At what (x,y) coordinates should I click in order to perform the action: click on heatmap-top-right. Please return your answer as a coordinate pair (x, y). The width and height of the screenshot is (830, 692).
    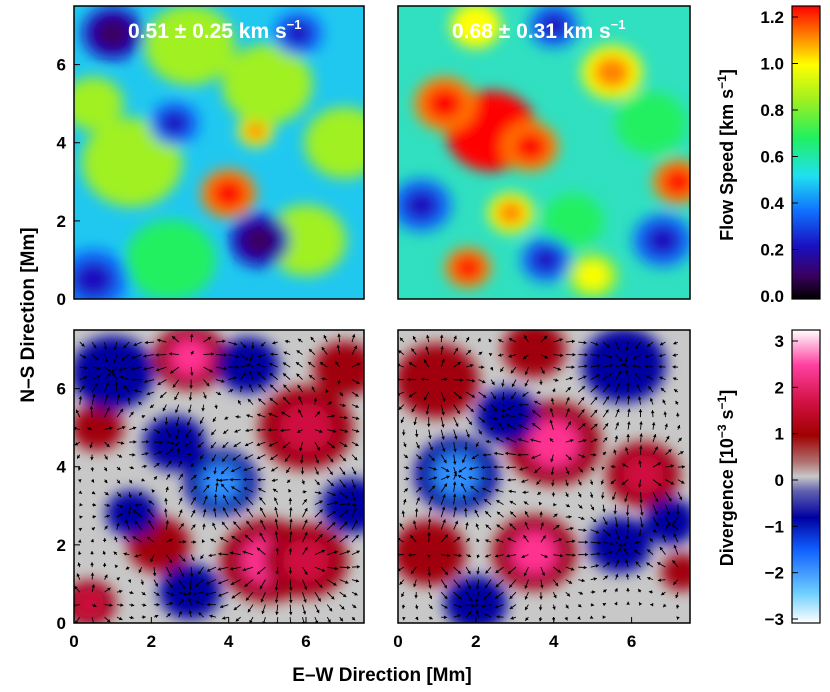
    Looking at the image, I should click on (544, 152).